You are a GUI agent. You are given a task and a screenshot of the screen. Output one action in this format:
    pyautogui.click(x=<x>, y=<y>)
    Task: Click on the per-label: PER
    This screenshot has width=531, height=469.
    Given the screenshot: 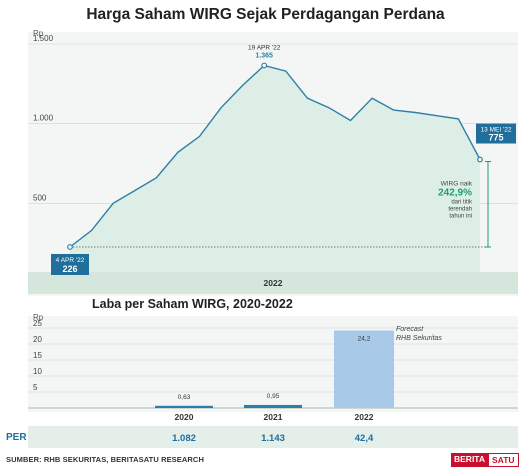 What is the action you would take?
    pyautogui.click(x=16, y=437)
    